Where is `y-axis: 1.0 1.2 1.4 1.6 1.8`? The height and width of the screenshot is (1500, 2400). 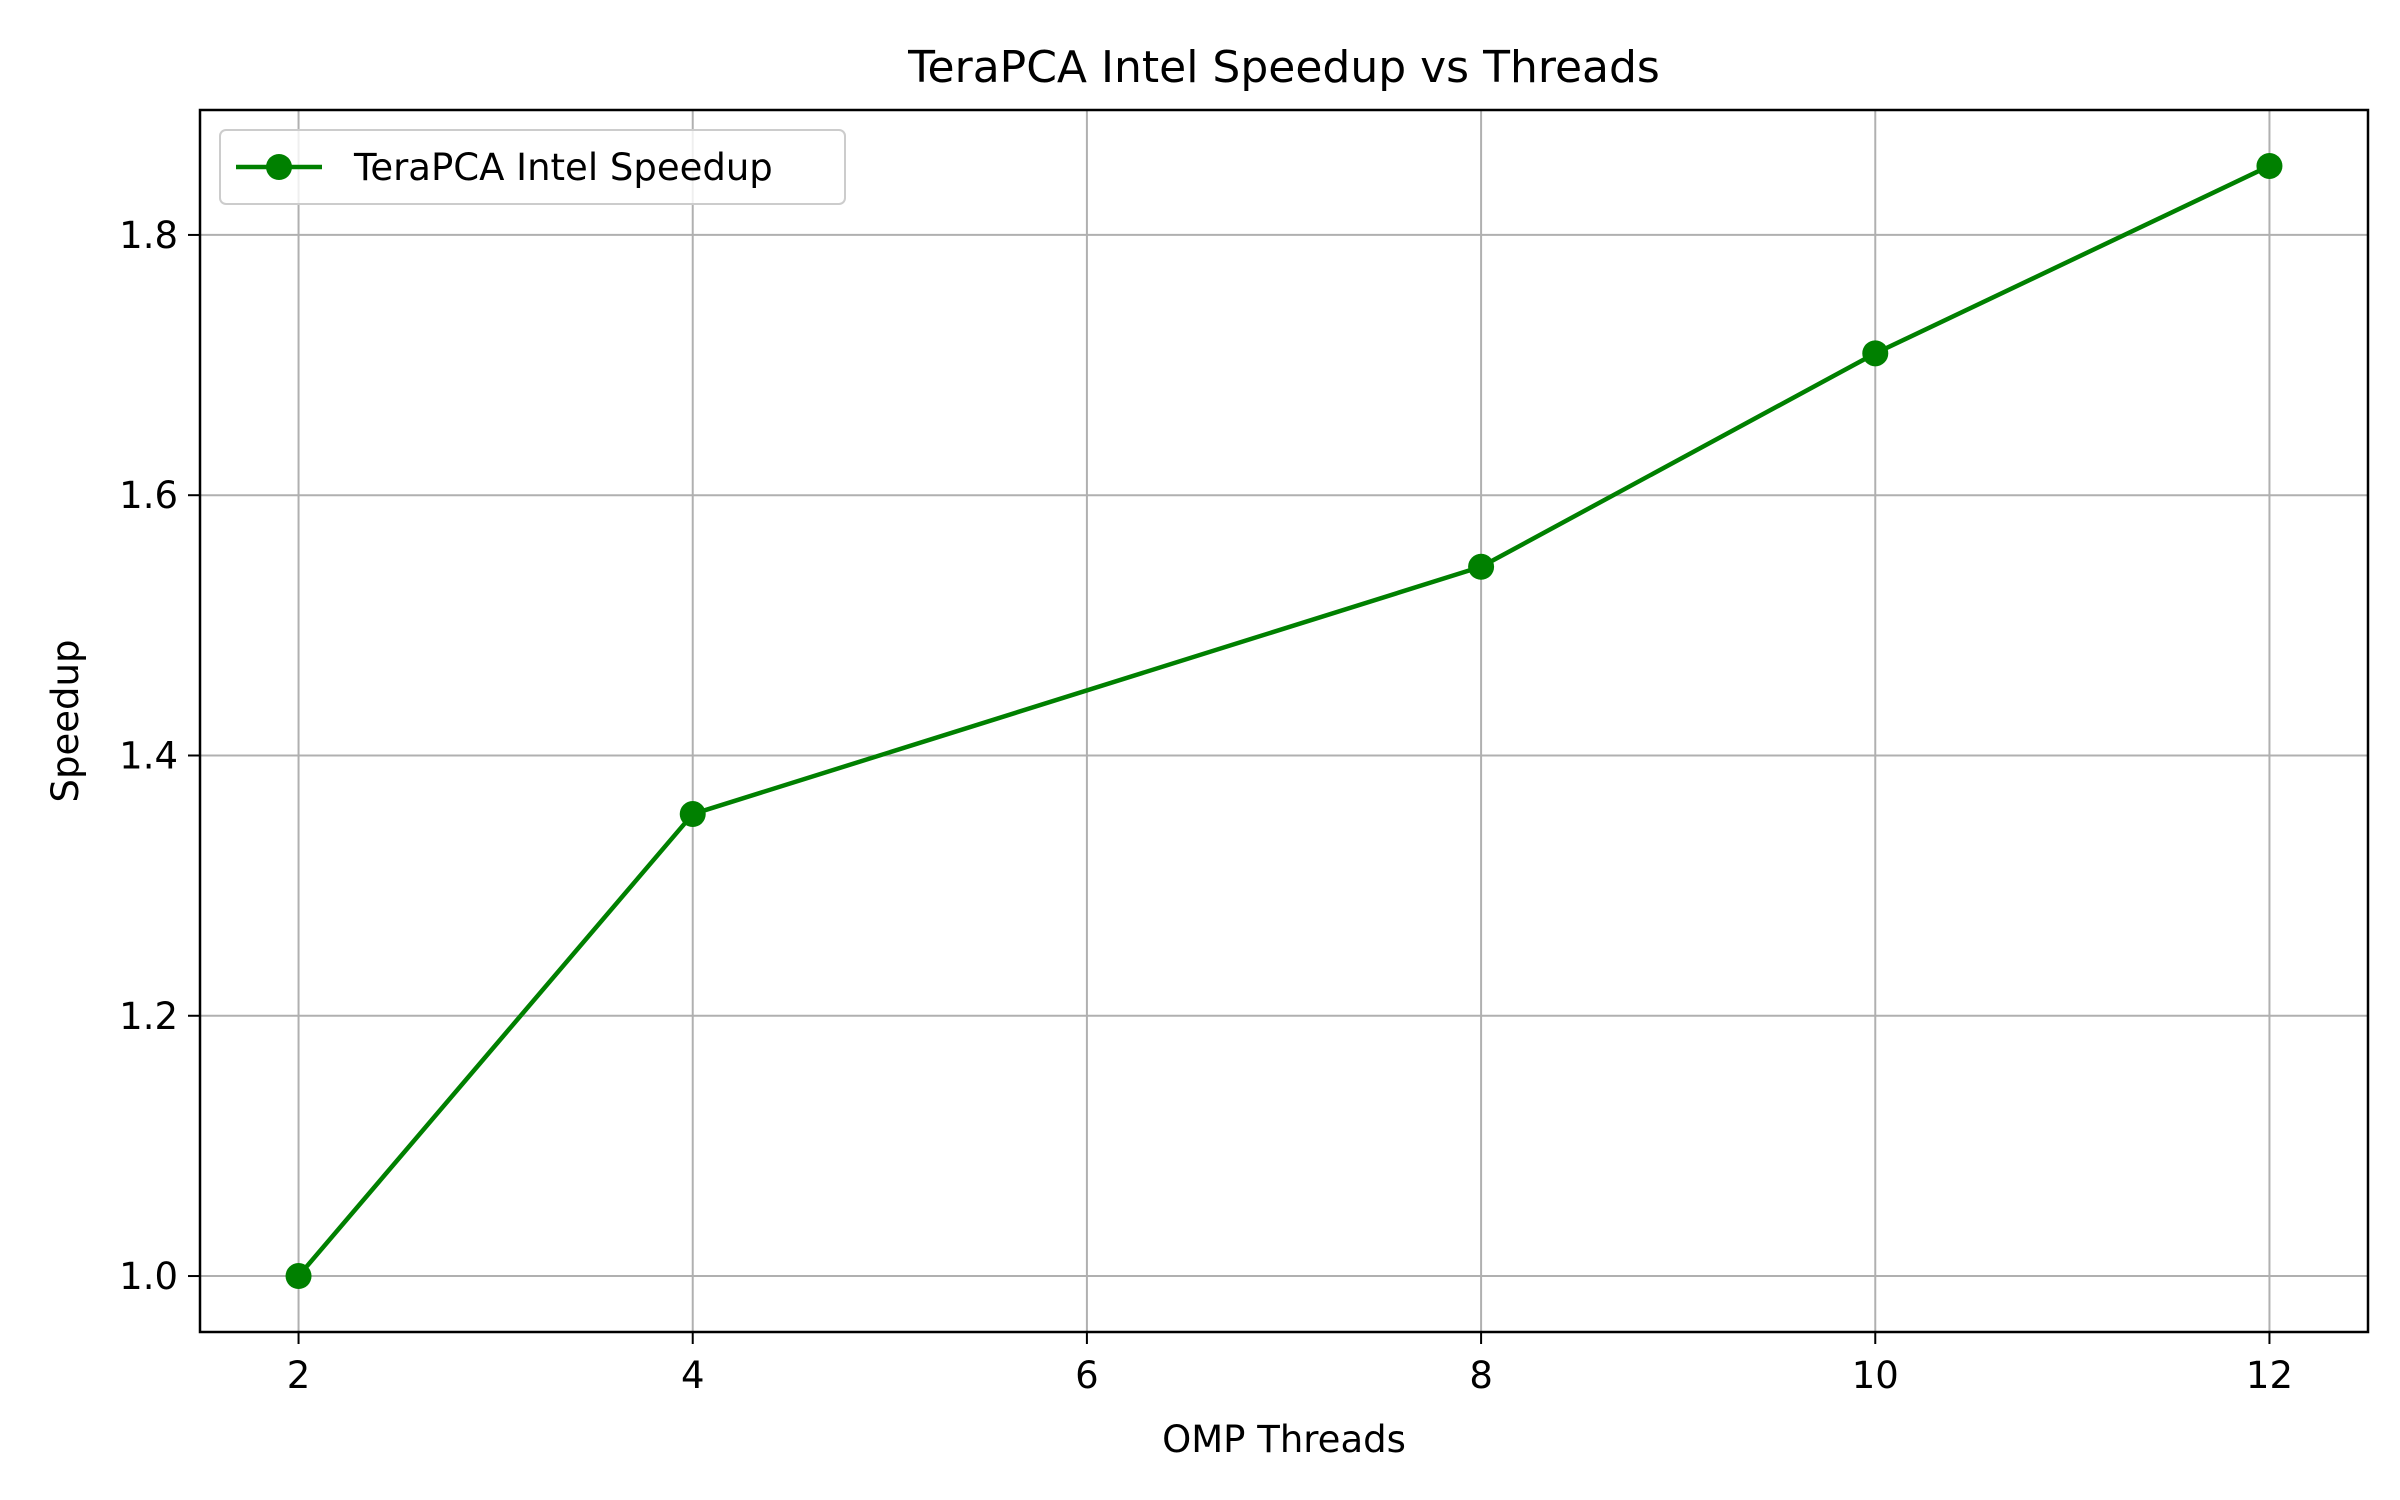 y-axis: 1.0 1.2 1.4 1.6 1.8 is located at coordinates (159, 756).